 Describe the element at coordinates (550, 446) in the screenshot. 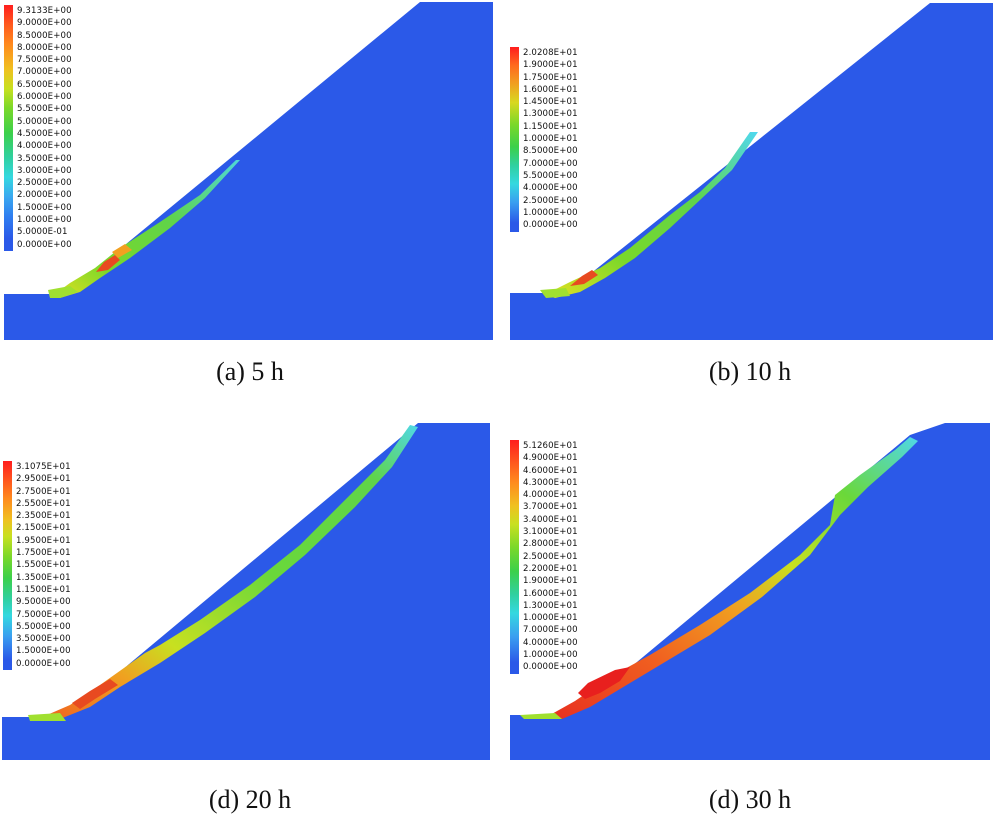

I see `legend-label: 5.1260E+01` at that location.